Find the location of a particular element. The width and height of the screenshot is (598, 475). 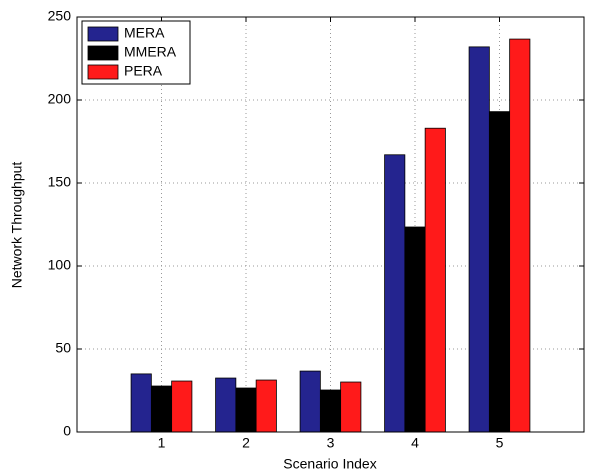

x-tick-label: 4 is located at coordinates (415, 443).